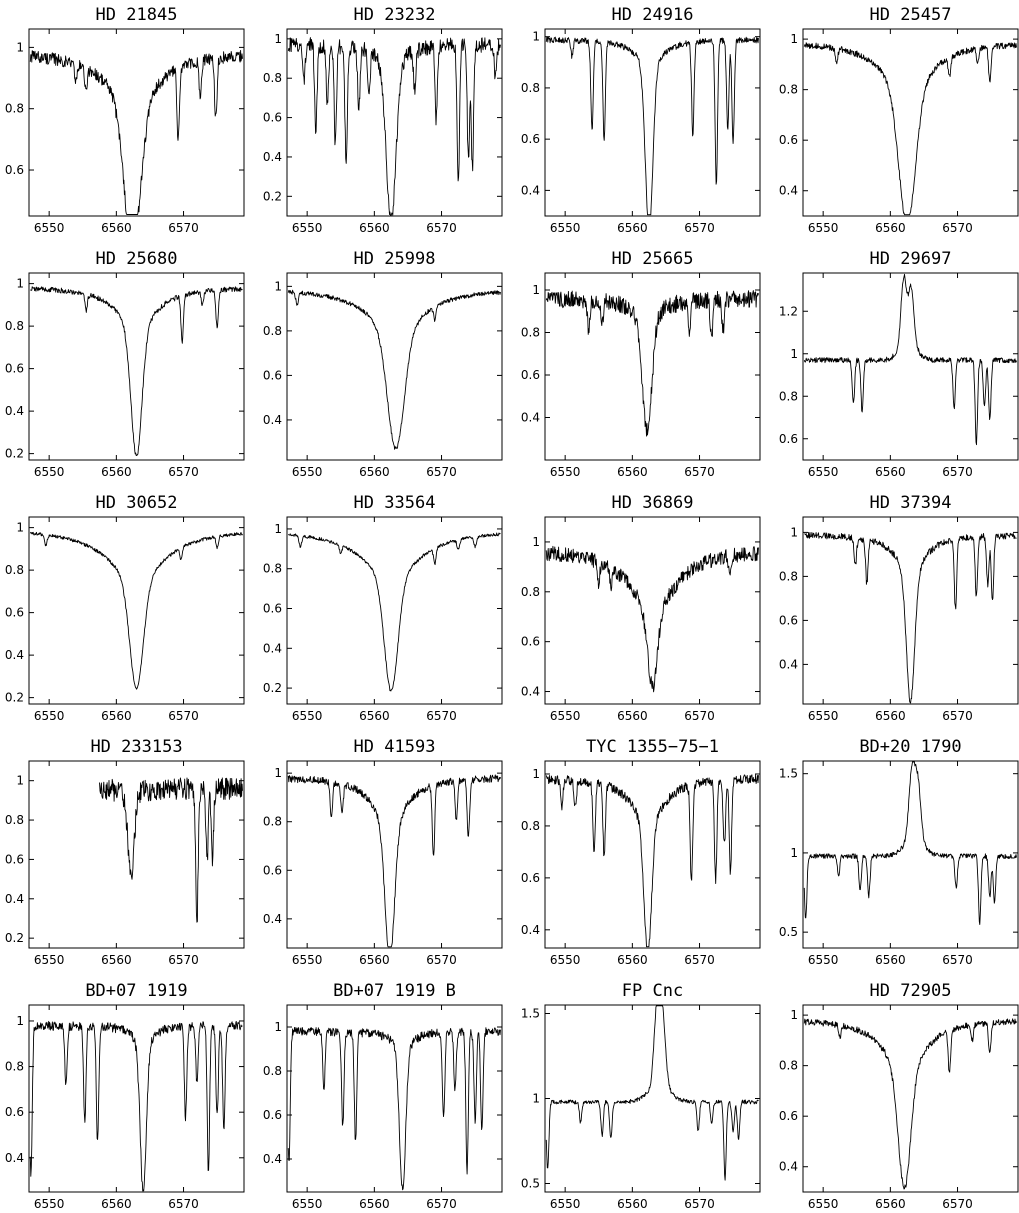 The height and width of the screenshot is (1213, 1019). I want to click on panel-10: HD 33564 6550 6560 6570 0.2 0.4 0.6 0.8 1, so click(383, 608).